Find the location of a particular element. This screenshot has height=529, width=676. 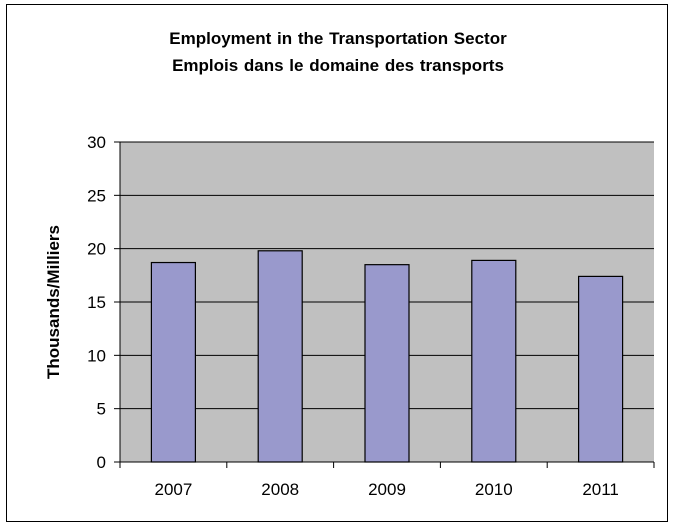

x-tick-label: 2008 is located at coordinates (280, 489).